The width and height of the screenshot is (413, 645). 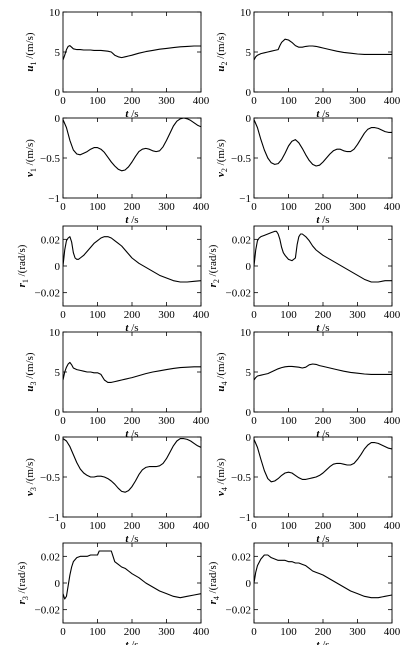 I want to click on y-tick-label-u4-1: 5, so click(x=249, y=373).